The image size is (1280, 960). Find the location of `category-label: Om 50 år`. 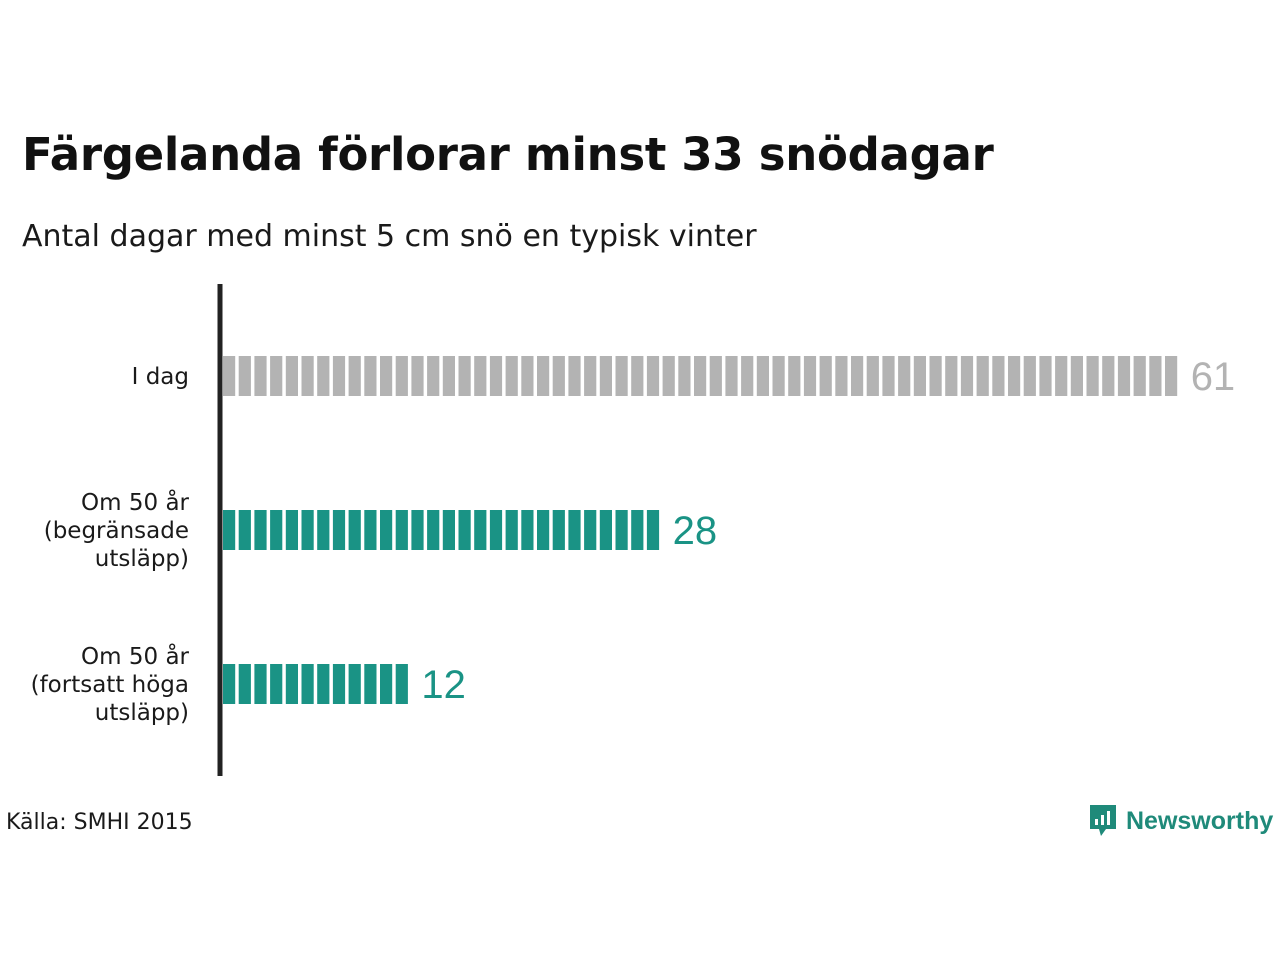

category-label: Om 50 år is located at coordinates (135, 656).